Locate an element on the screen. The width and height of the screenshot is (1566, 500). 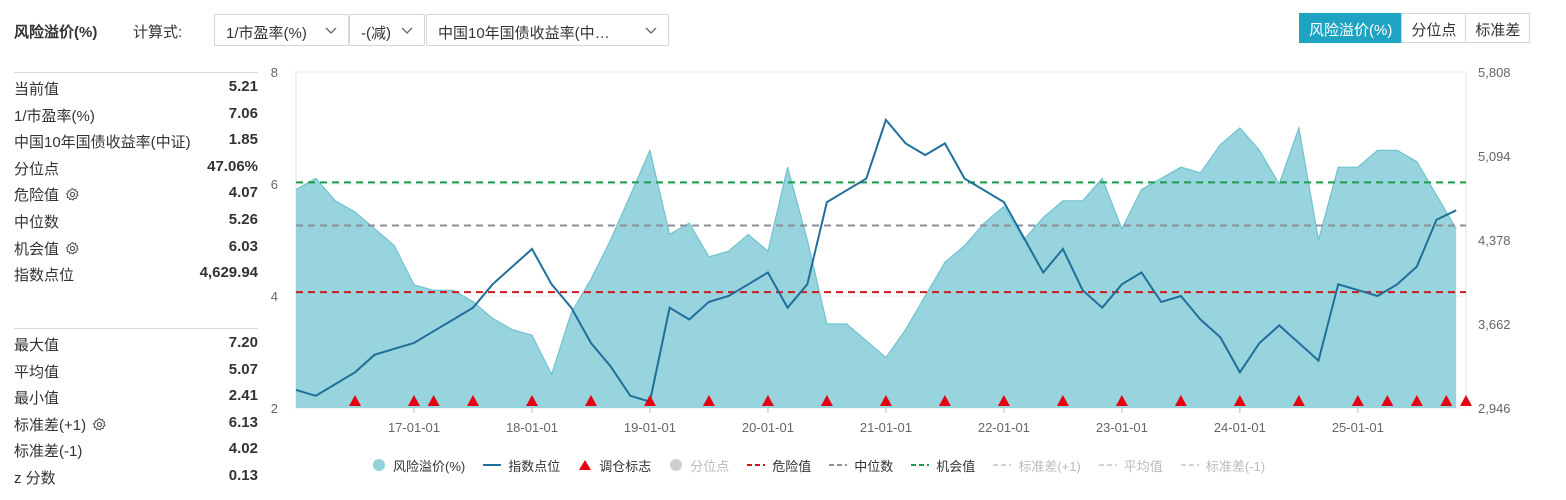
numerator-select: 1/市盈率(%) is located at coordinates (281, 30).